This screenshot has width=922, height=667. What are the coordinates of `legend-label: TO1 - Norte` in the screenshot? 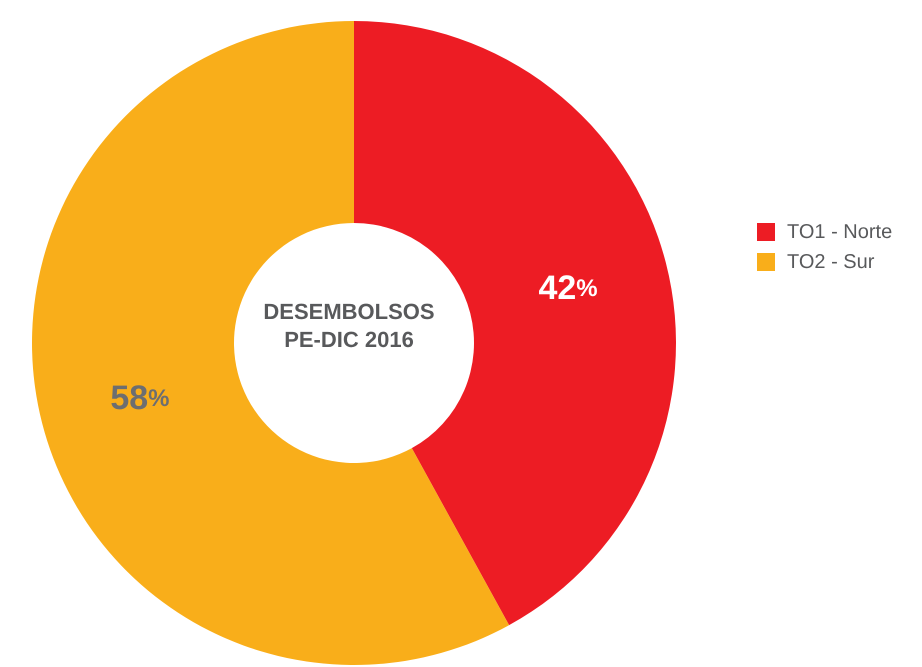 It's located at (839, 232).